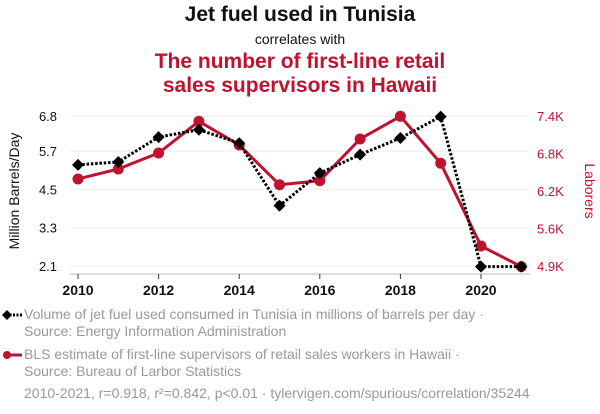 The image size is (600, 414). I want to click on x-tick-label: 2020, so click(480, 290).